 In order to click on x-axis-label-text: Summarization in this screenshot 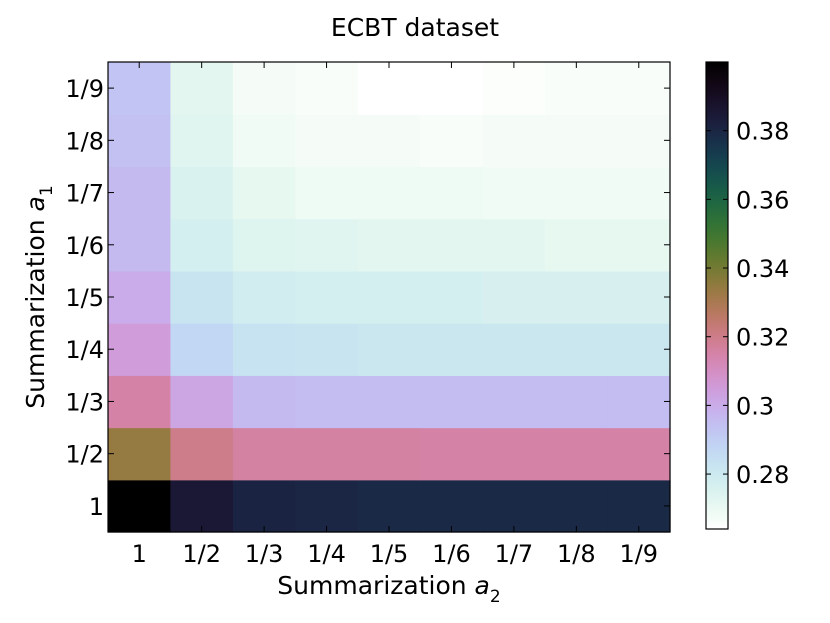, I will do `click(375, 585)`.